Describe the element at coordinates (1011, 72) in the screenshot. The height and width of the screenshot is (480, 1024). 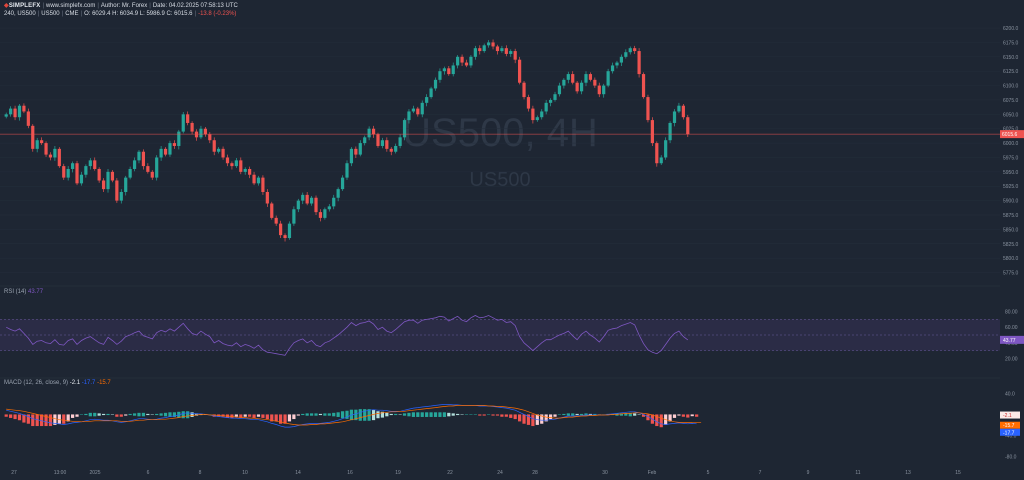
I see `price-tick-label: 6125.0` at that location.